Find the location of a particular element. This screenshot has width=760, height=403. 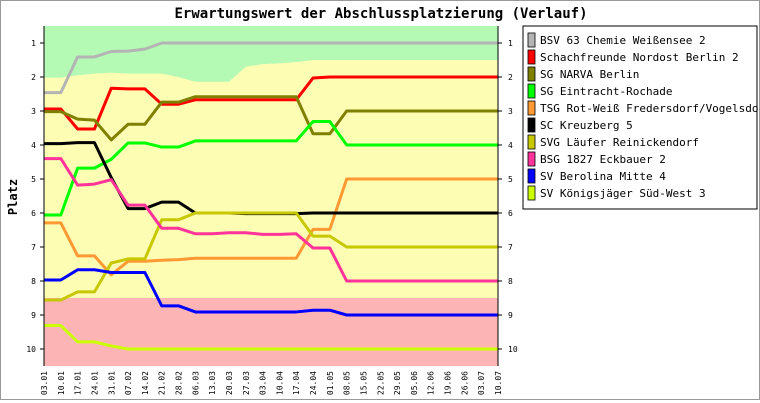

y-tick-label-right: 10 is located at coordinates (513, 349).